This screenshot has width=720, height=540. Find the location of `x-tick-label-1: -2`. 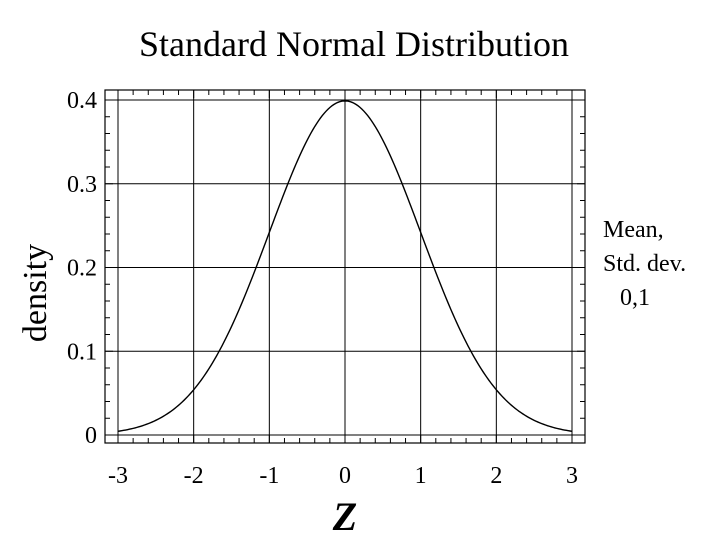

x-tick-label-1: -2 is located at coordinates (194, 476).